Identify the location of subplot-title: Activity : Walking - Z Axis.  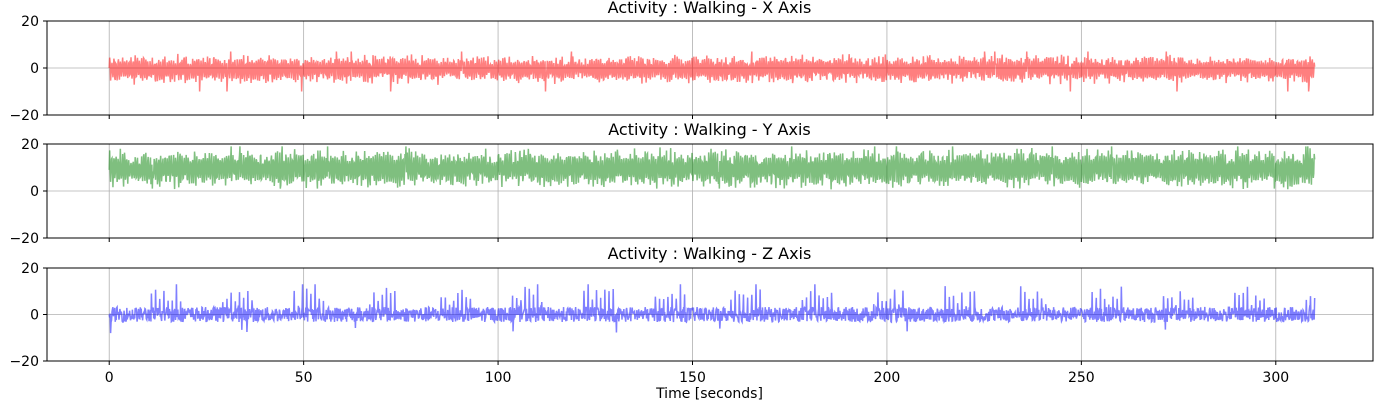
(710, 253).